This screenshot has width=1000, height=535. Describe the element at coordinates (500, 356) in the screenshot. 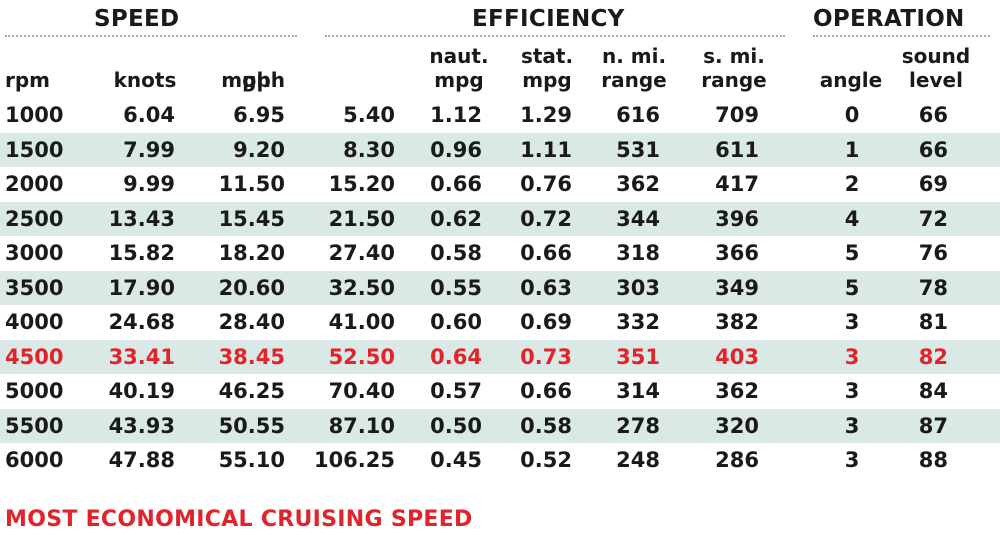

I see `table-row-highlighted: 4500 33.41 38.45 52.50 0.64 0.73 351 403 3 82` at that location.